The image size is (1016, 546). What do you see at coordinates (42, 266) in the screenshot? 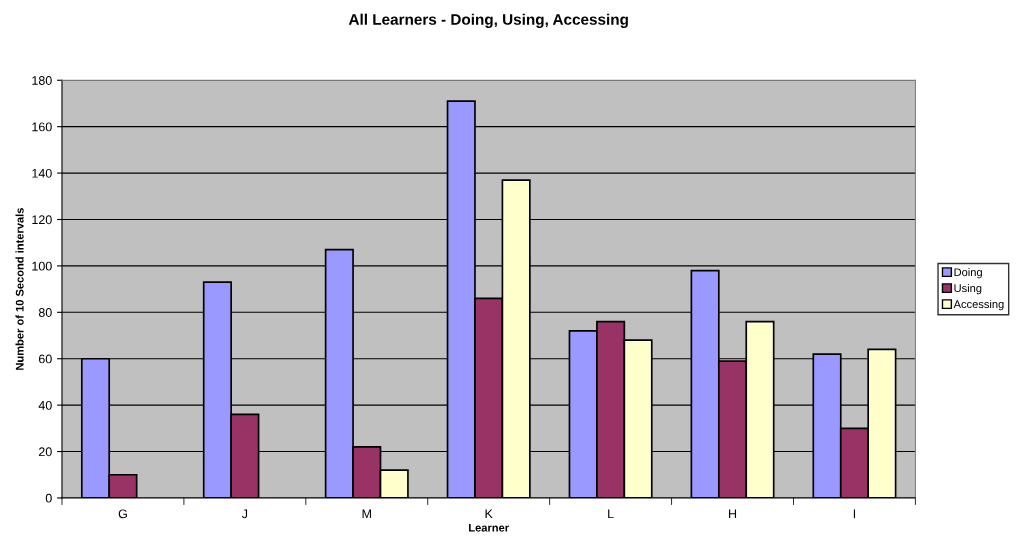
I see `y-tick-label: 100` at bounding box center [42, 266].